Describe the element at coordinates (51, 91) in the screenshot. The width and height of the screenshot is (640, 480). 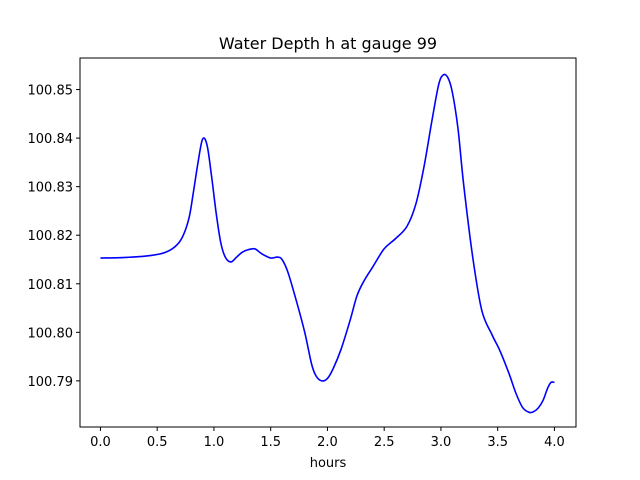
I see `y-tick-label: 100.85` at that location.